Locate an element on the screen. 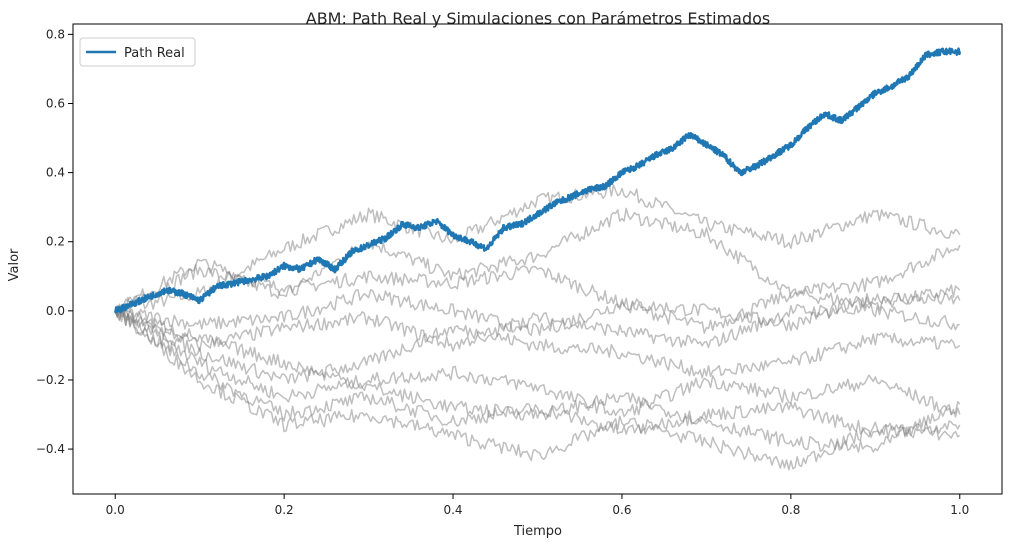 Image resolution: width=1012 pixels, height=548 pixels. y-tick-label: 0.4 is located at coordinates (55, 173).